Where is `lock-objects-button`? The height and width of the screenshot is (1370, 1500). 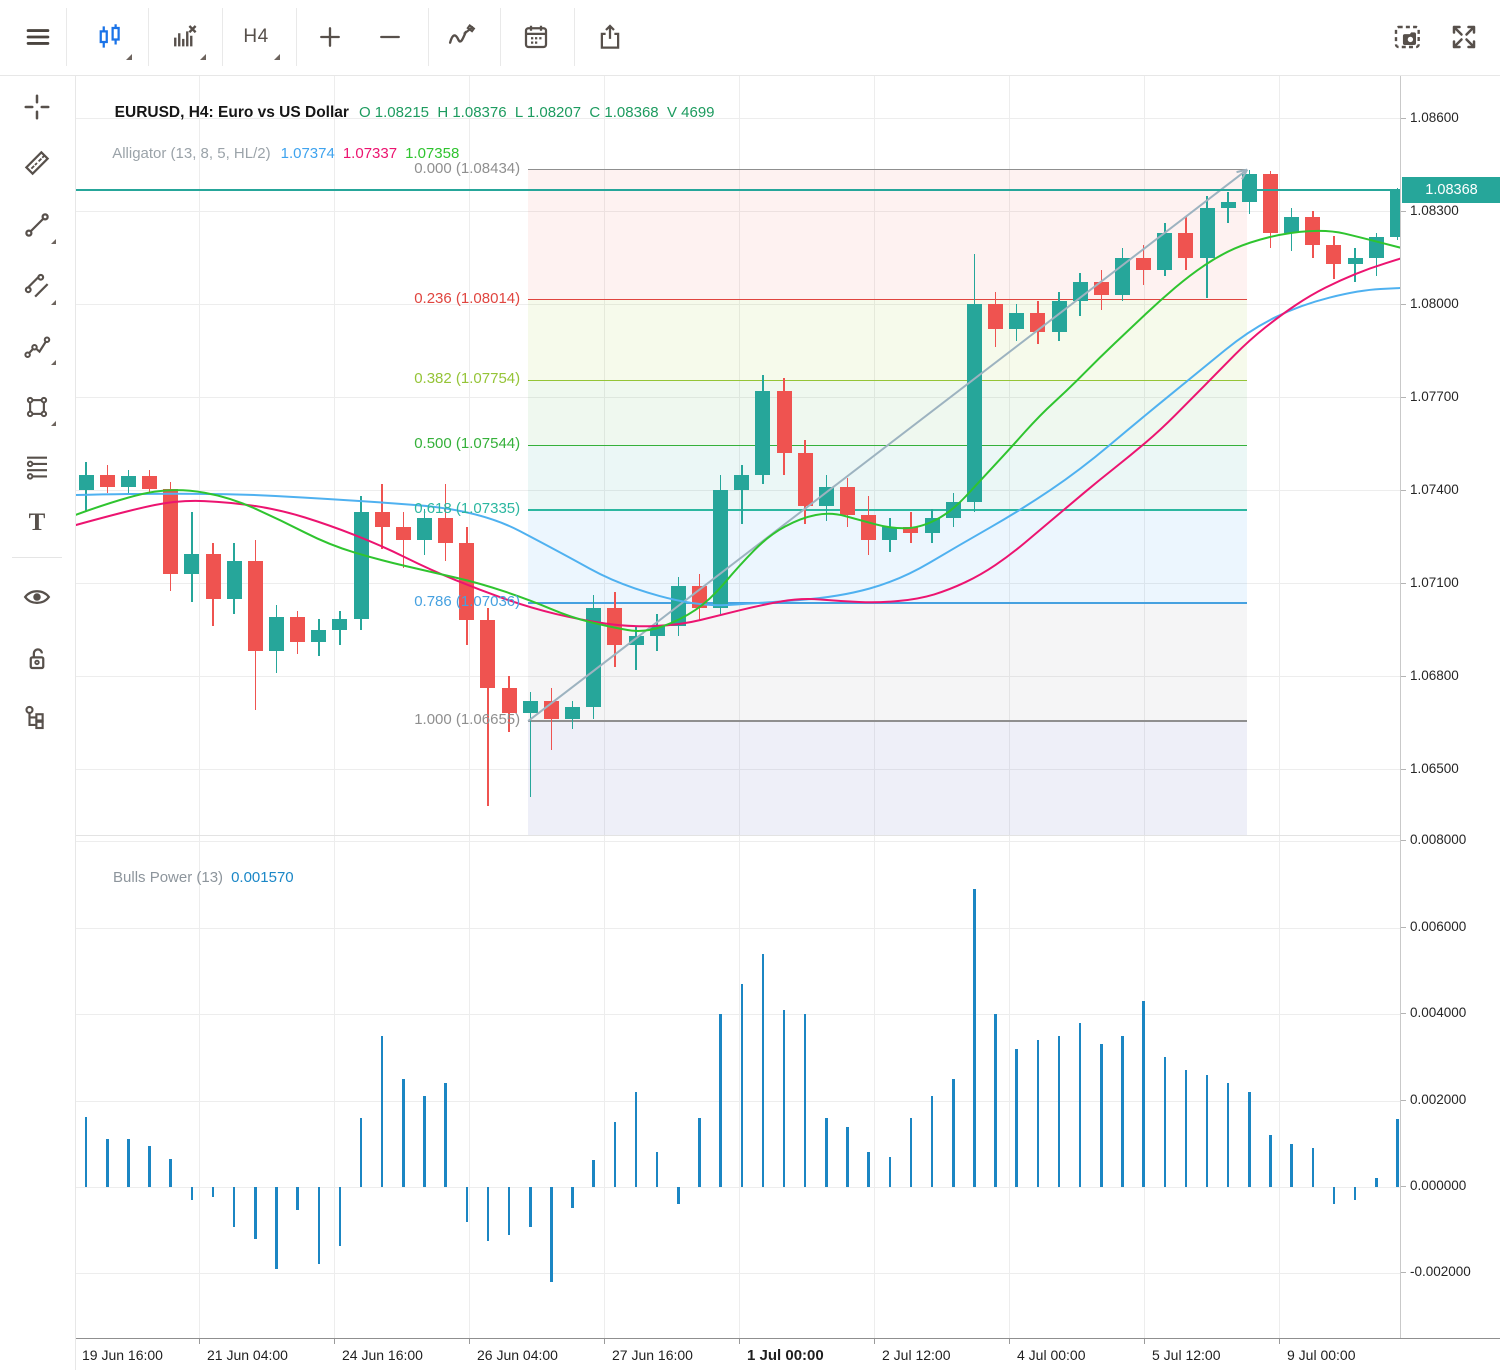
lock-objects-button is located at coordinates (37, 658).